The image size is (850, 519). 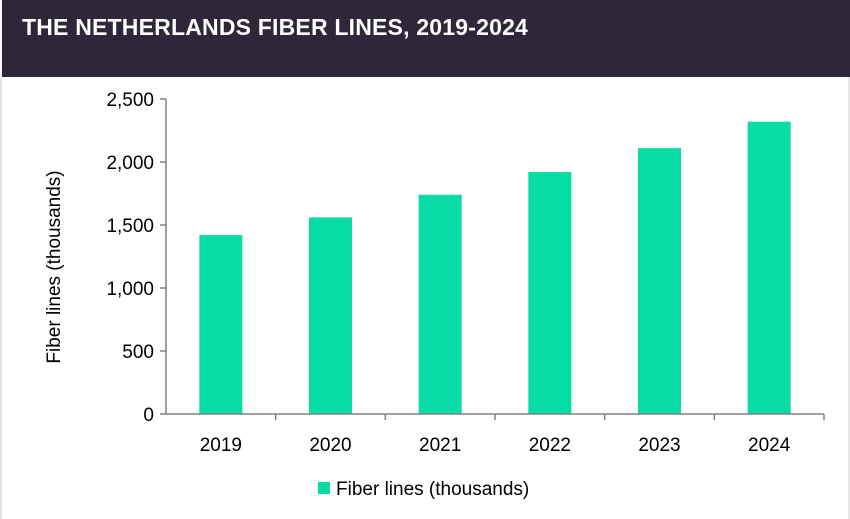 What do you see at coordinates (324, 488) in the screenshot?
I see `legend-swatch` at bounding box center [324, 488].